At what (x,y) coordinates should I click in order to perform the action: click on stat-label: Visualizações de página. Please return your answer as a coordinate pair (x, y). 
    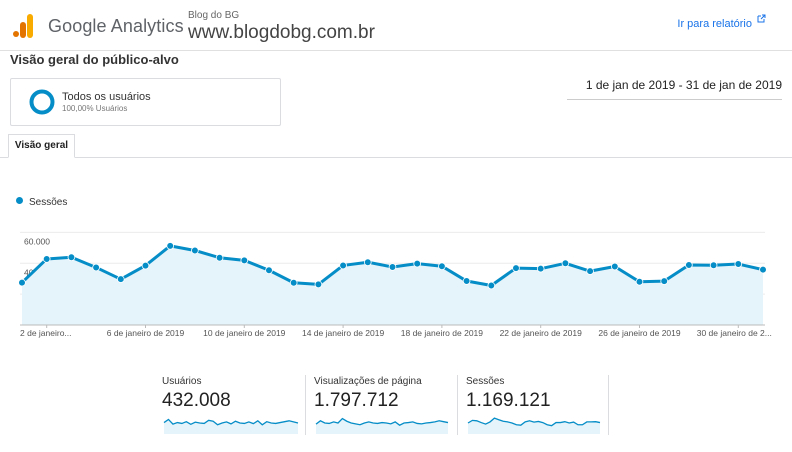
    Looking at the image, I should click on (368, 381).